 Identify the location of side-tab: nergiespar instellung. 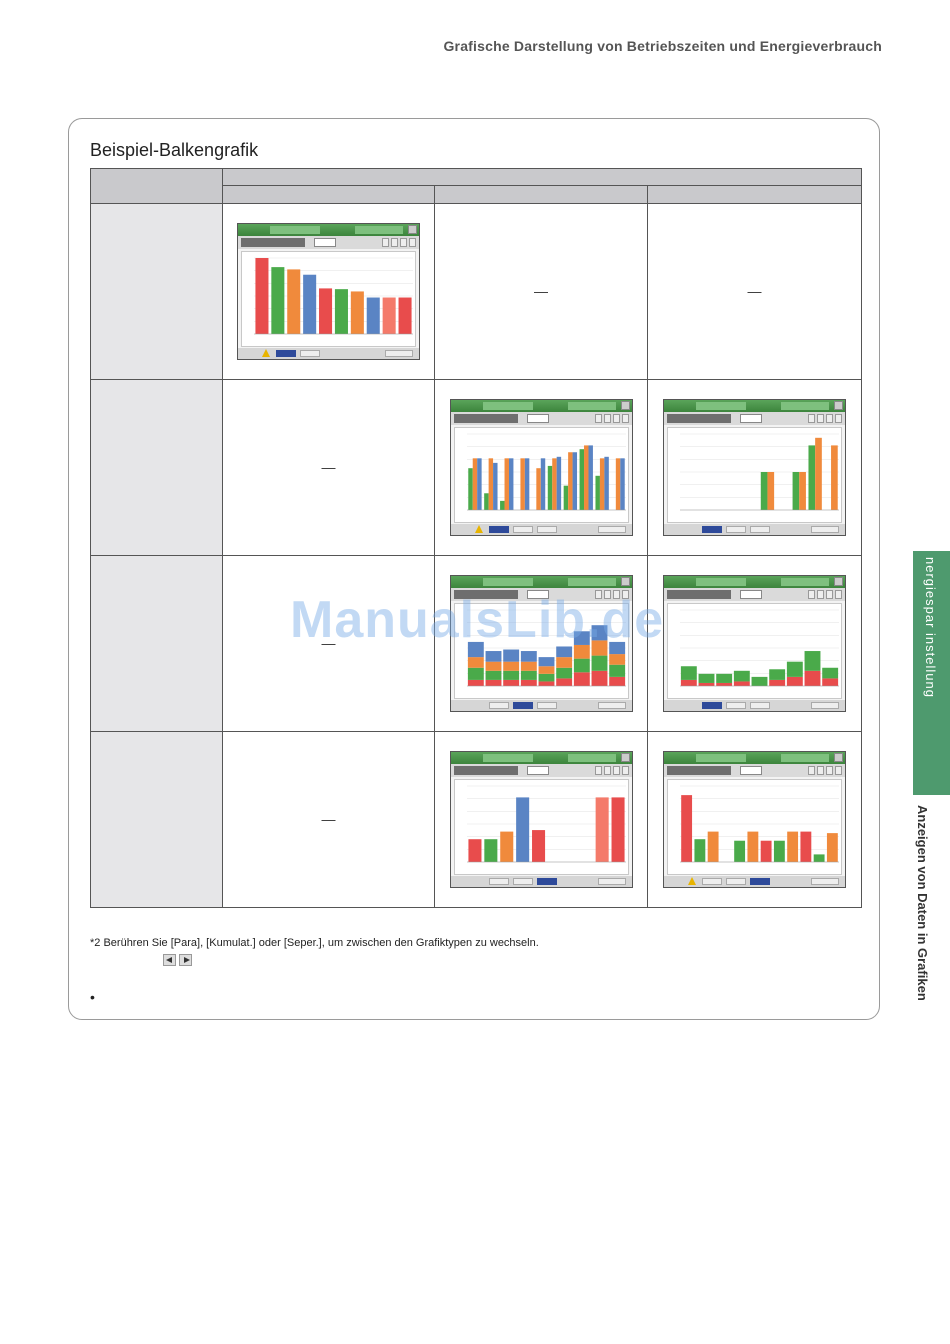
(931, 673).